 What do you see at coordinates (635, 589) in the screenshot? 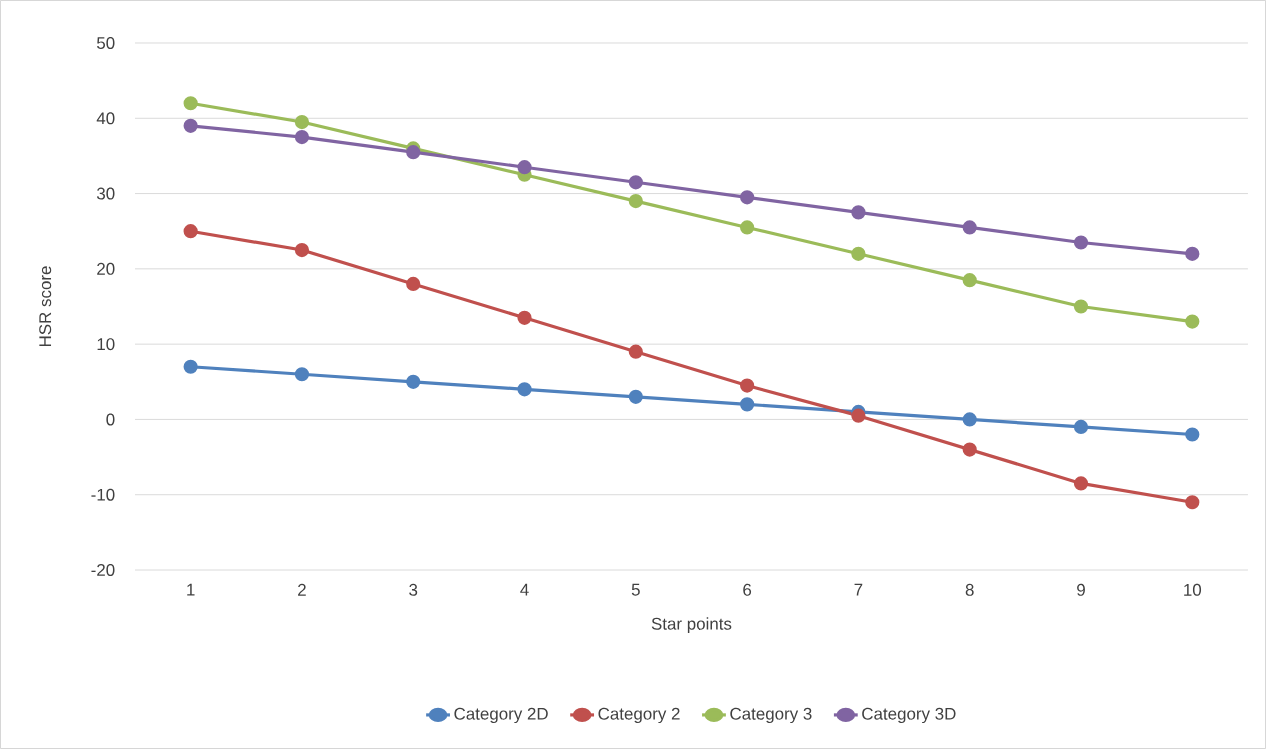
I see `x-tick-label: 5` at bounding box center [635, 589].